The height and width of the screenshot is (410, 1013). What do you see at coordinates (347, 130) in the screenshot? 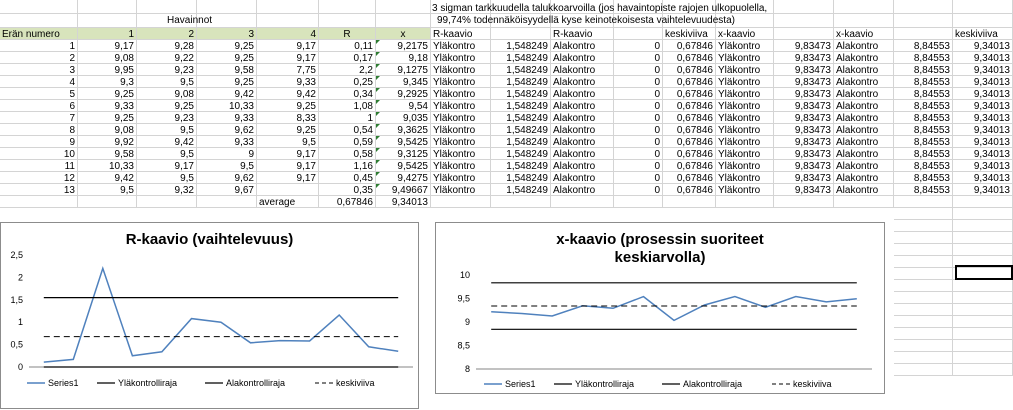
I see `table-cell: 0,54` at bounding box center [347, 130].